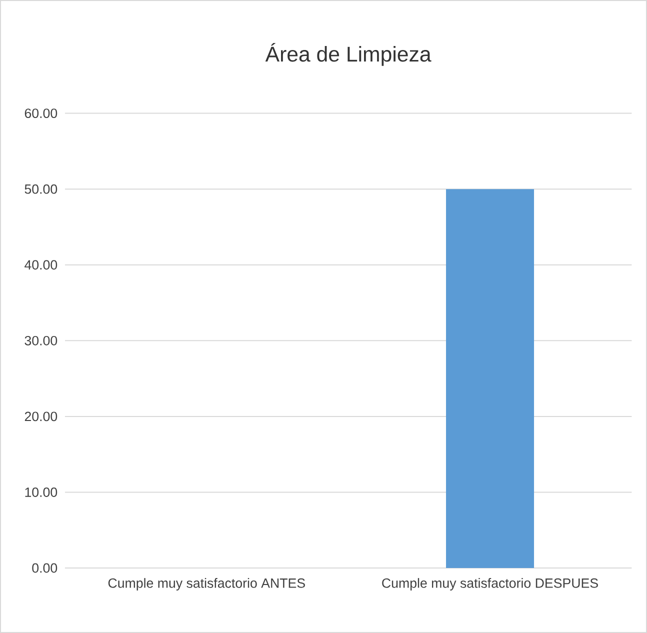  I want to click on x-tick-label: Cumple muy satisfactorio DESPUES, so click(490, 584).